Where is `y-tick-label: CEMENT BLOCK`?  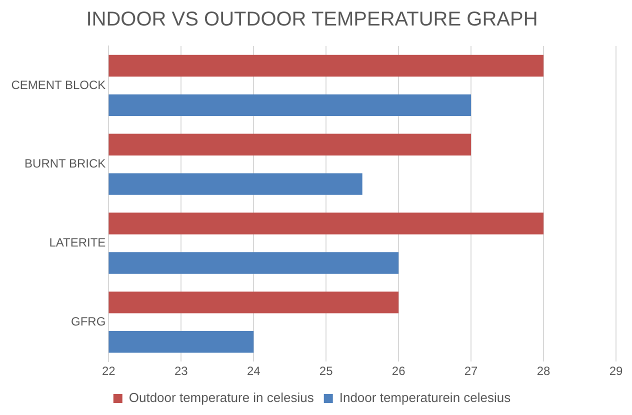 y-tick-label: CEMENT BLOCK is located at coordinates (58, 85).